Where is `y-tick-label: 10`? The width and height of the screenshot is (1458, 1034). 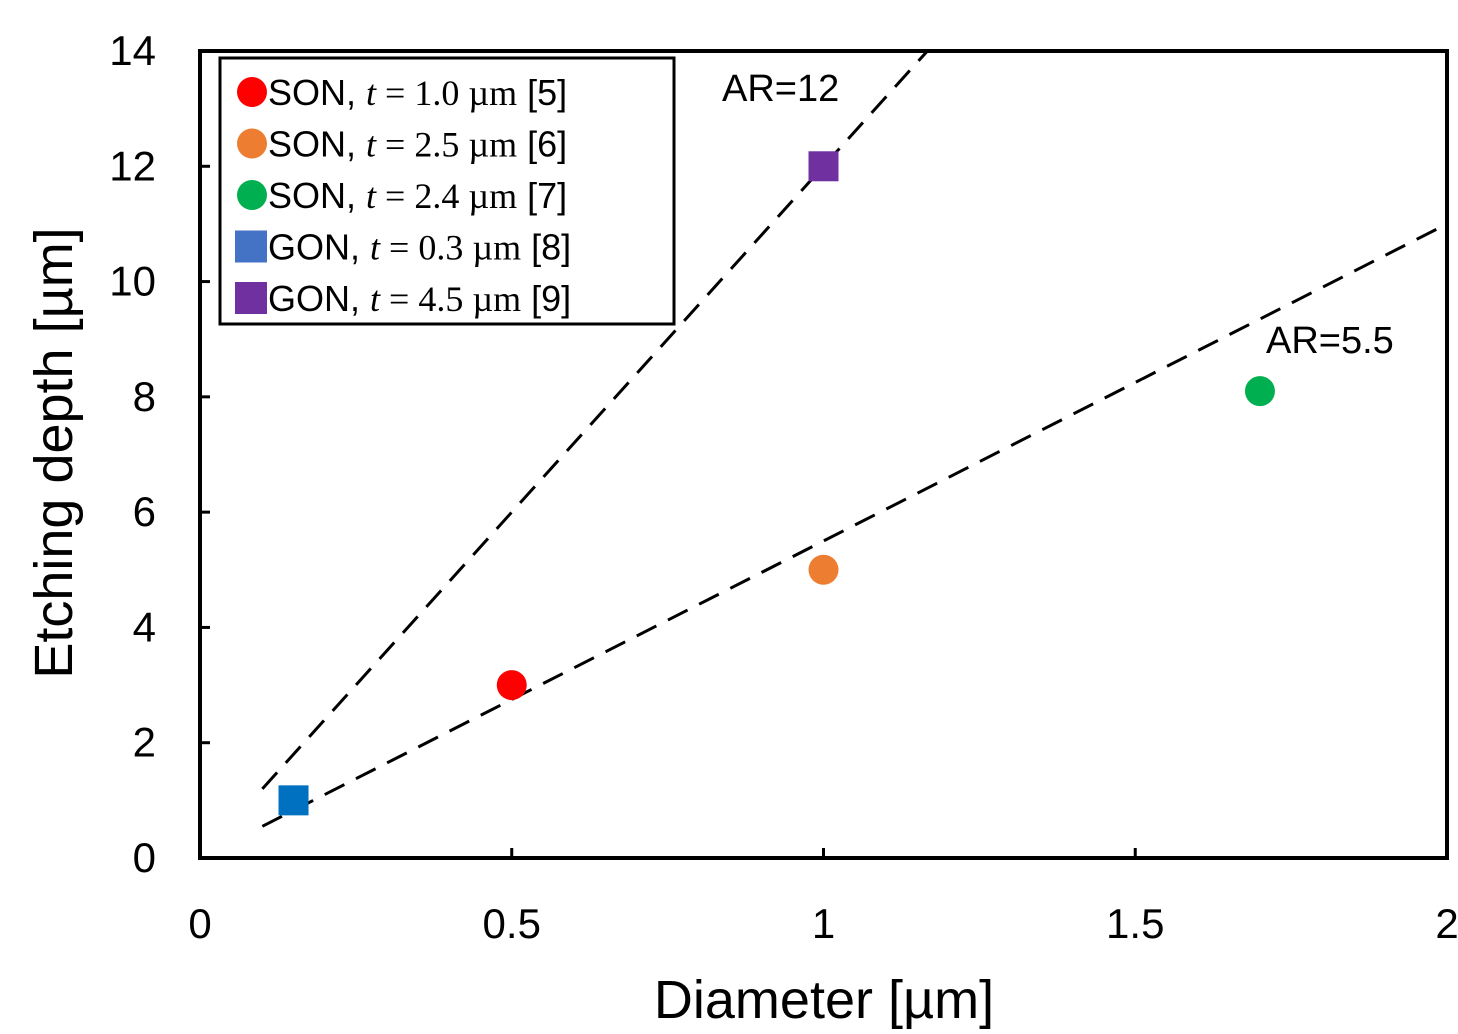
y-tick-label: 10 is located at coordinates (132, 281).